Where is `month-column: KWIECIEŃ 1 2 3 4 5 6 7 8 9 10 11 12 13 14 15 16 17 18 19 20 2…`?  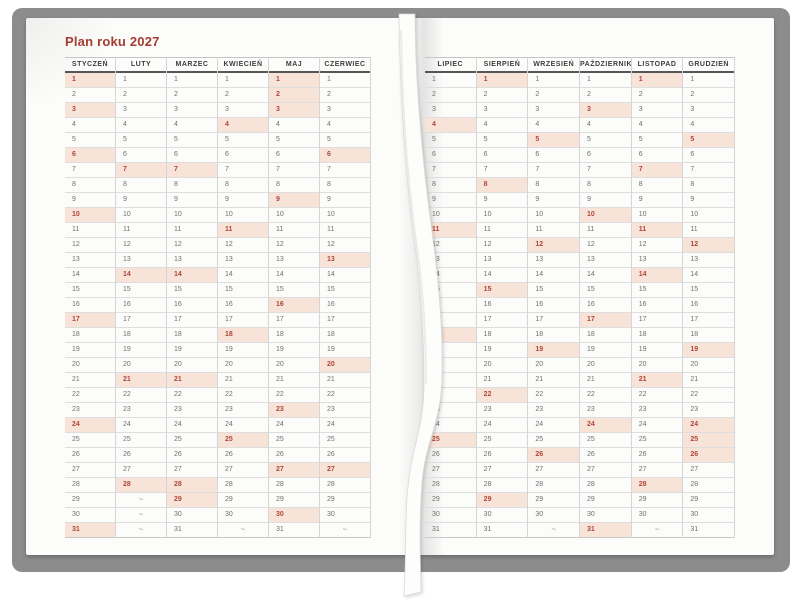 month-column: KWIECIEŃ 1 2 3 4 5 6 7 8 9 10 11 12 13 14 15 16 17 18 19 20 2… is located at coordinates (243, 297).